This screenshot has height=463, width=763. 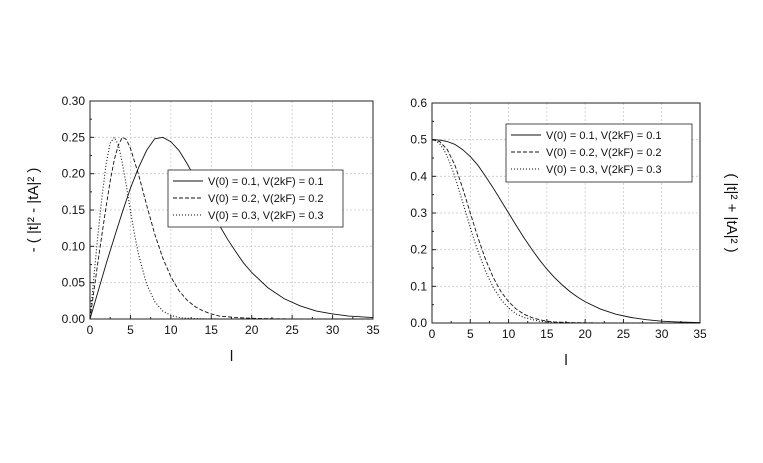 I want to click on y-tick-label: 0.05, so click(x=74, y=283).